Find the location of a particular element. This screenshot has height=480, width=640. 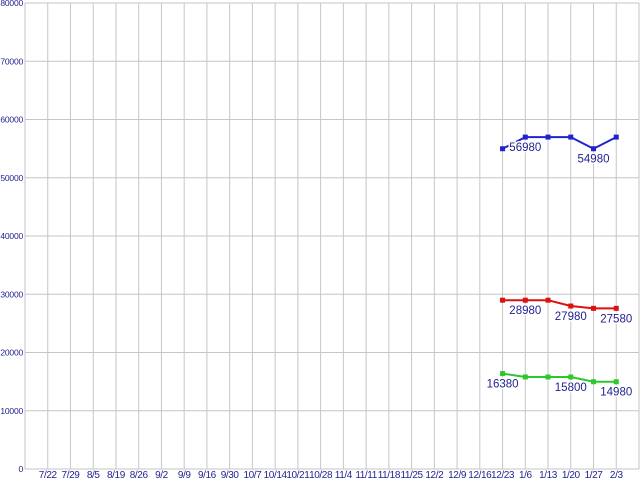

series-line-green is located at coordinates (559, 377).